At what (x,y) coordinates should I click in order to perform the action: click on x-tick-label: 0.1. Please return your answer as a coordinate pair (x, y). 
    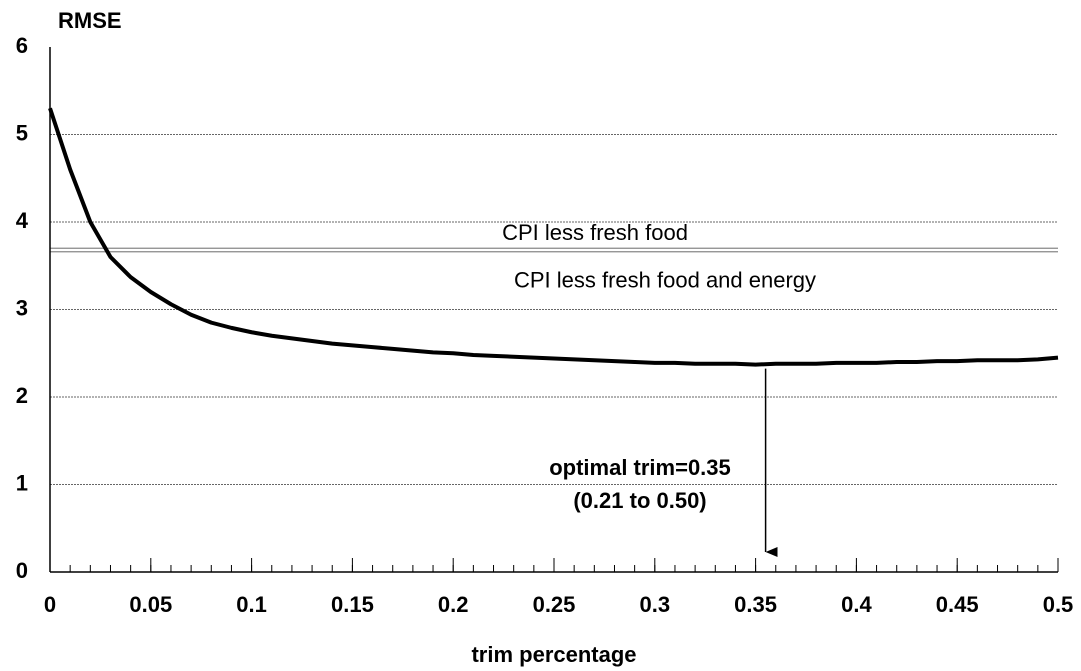
    Looking at the image, I should click on (251, 604).